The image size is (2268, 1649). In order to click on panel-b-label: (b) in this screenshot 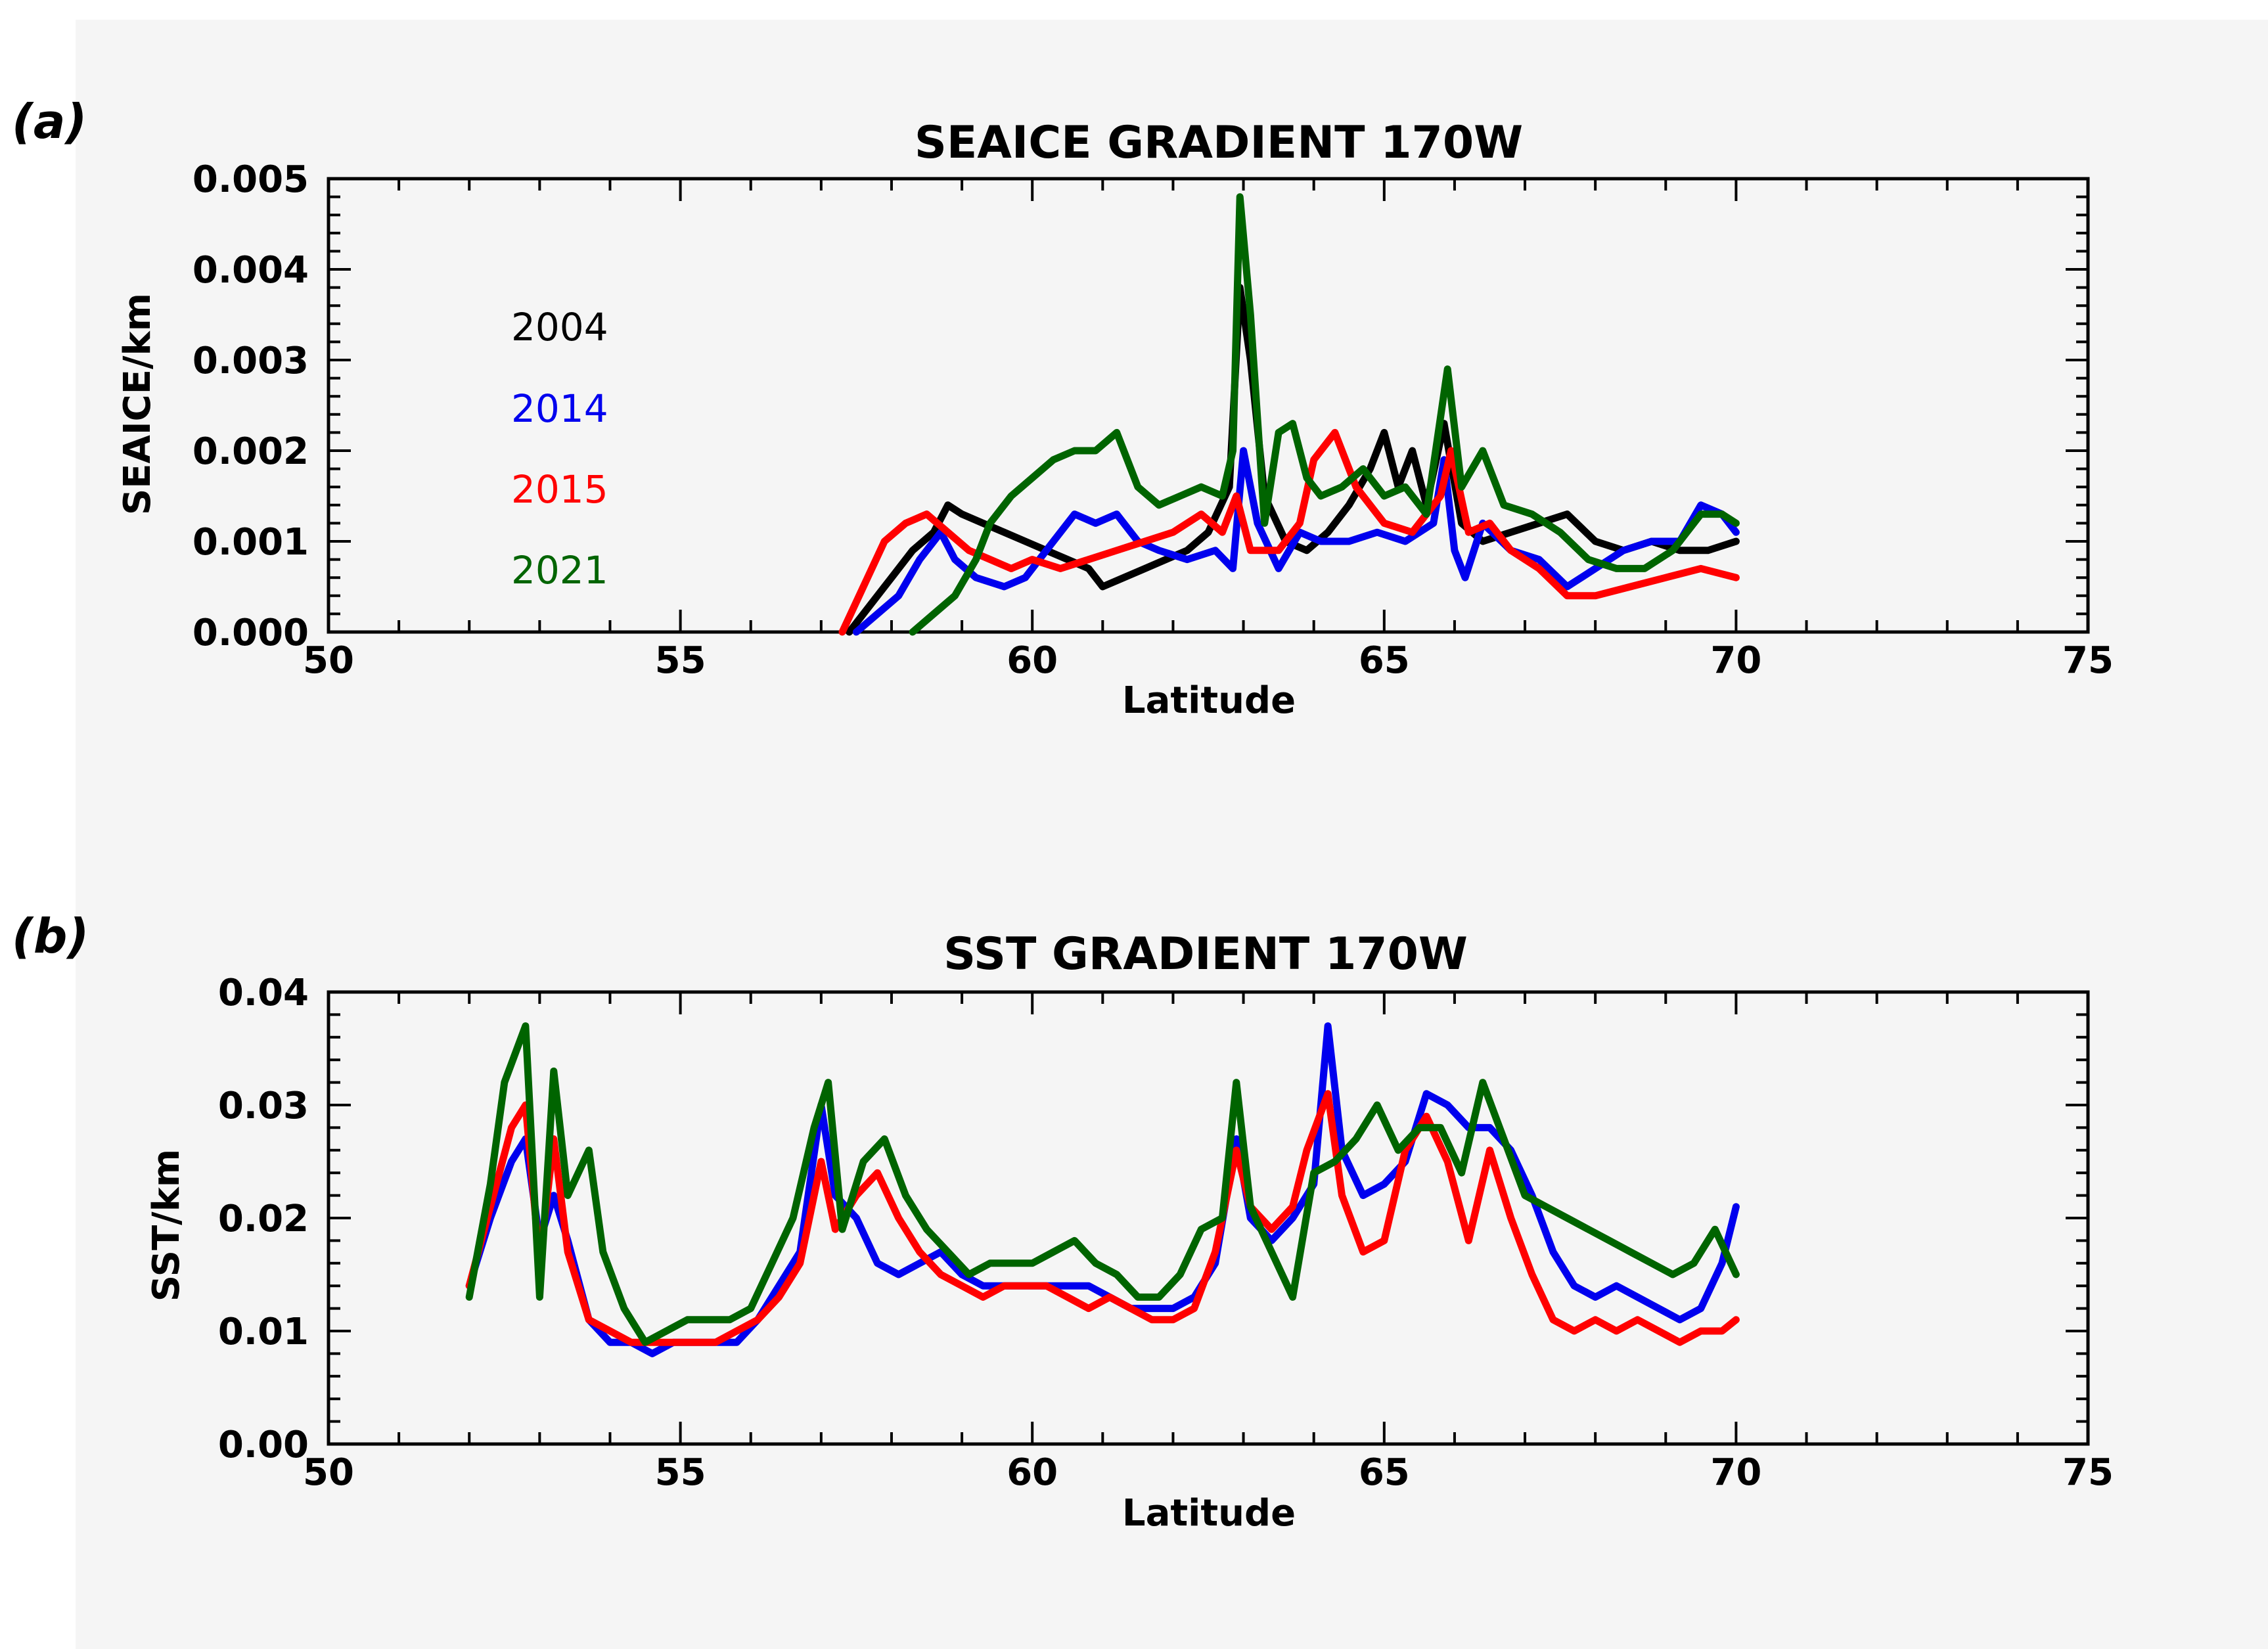, I will do `click(50, 936)`.